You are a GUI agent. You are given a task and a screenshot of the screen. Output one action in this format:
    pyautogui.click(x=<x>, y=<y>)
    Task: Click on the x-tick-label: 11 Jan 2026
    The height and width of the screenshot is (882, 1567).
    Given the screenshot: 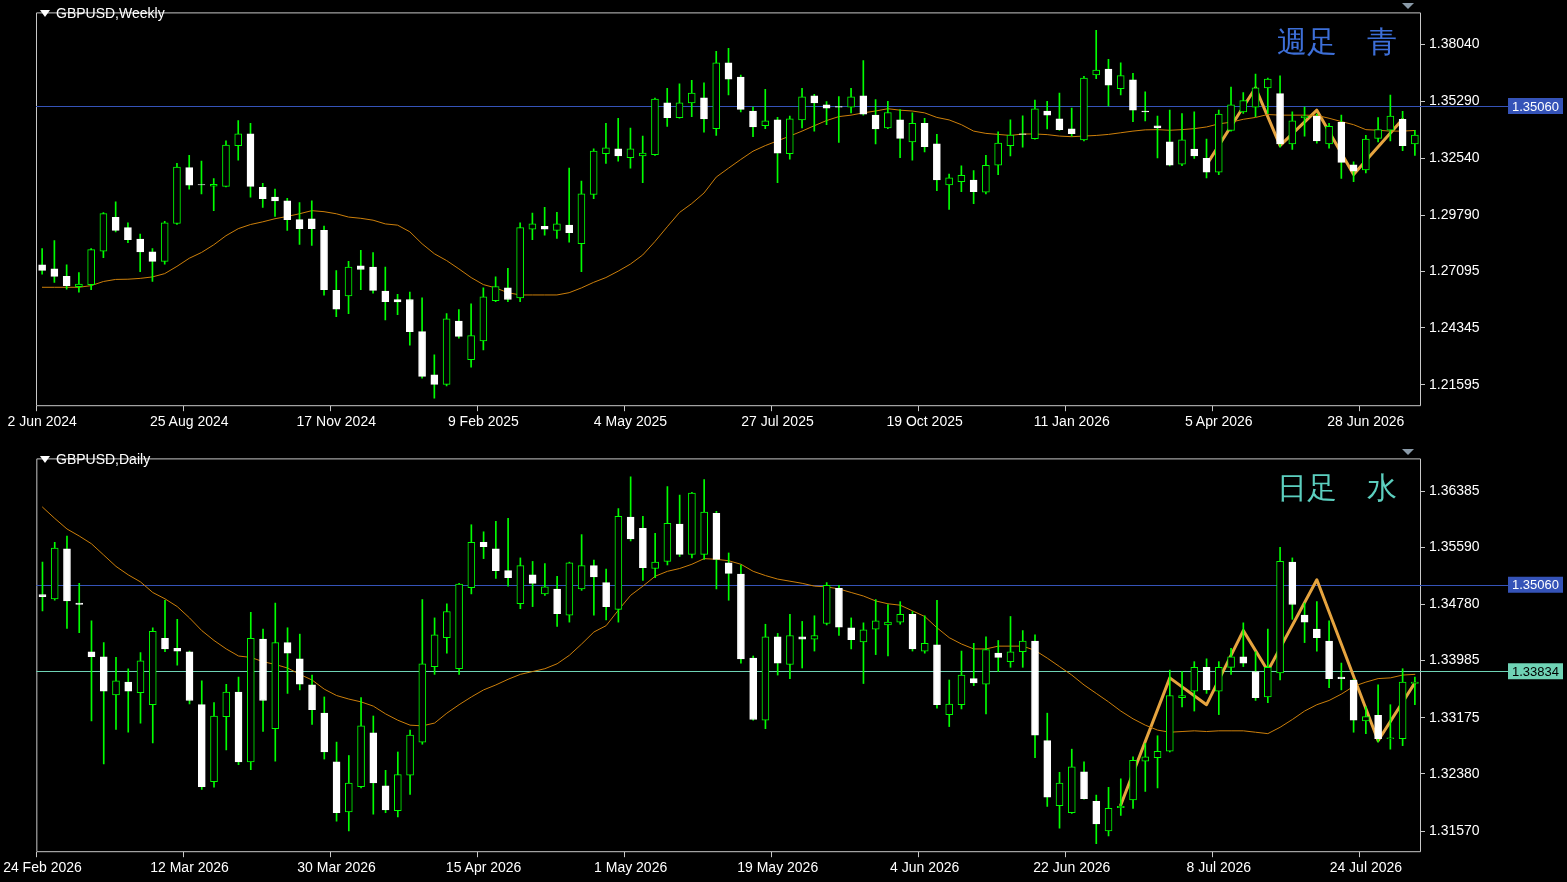 What is the action you would take?
    pyautogui.click(x=1071, y=421)
    